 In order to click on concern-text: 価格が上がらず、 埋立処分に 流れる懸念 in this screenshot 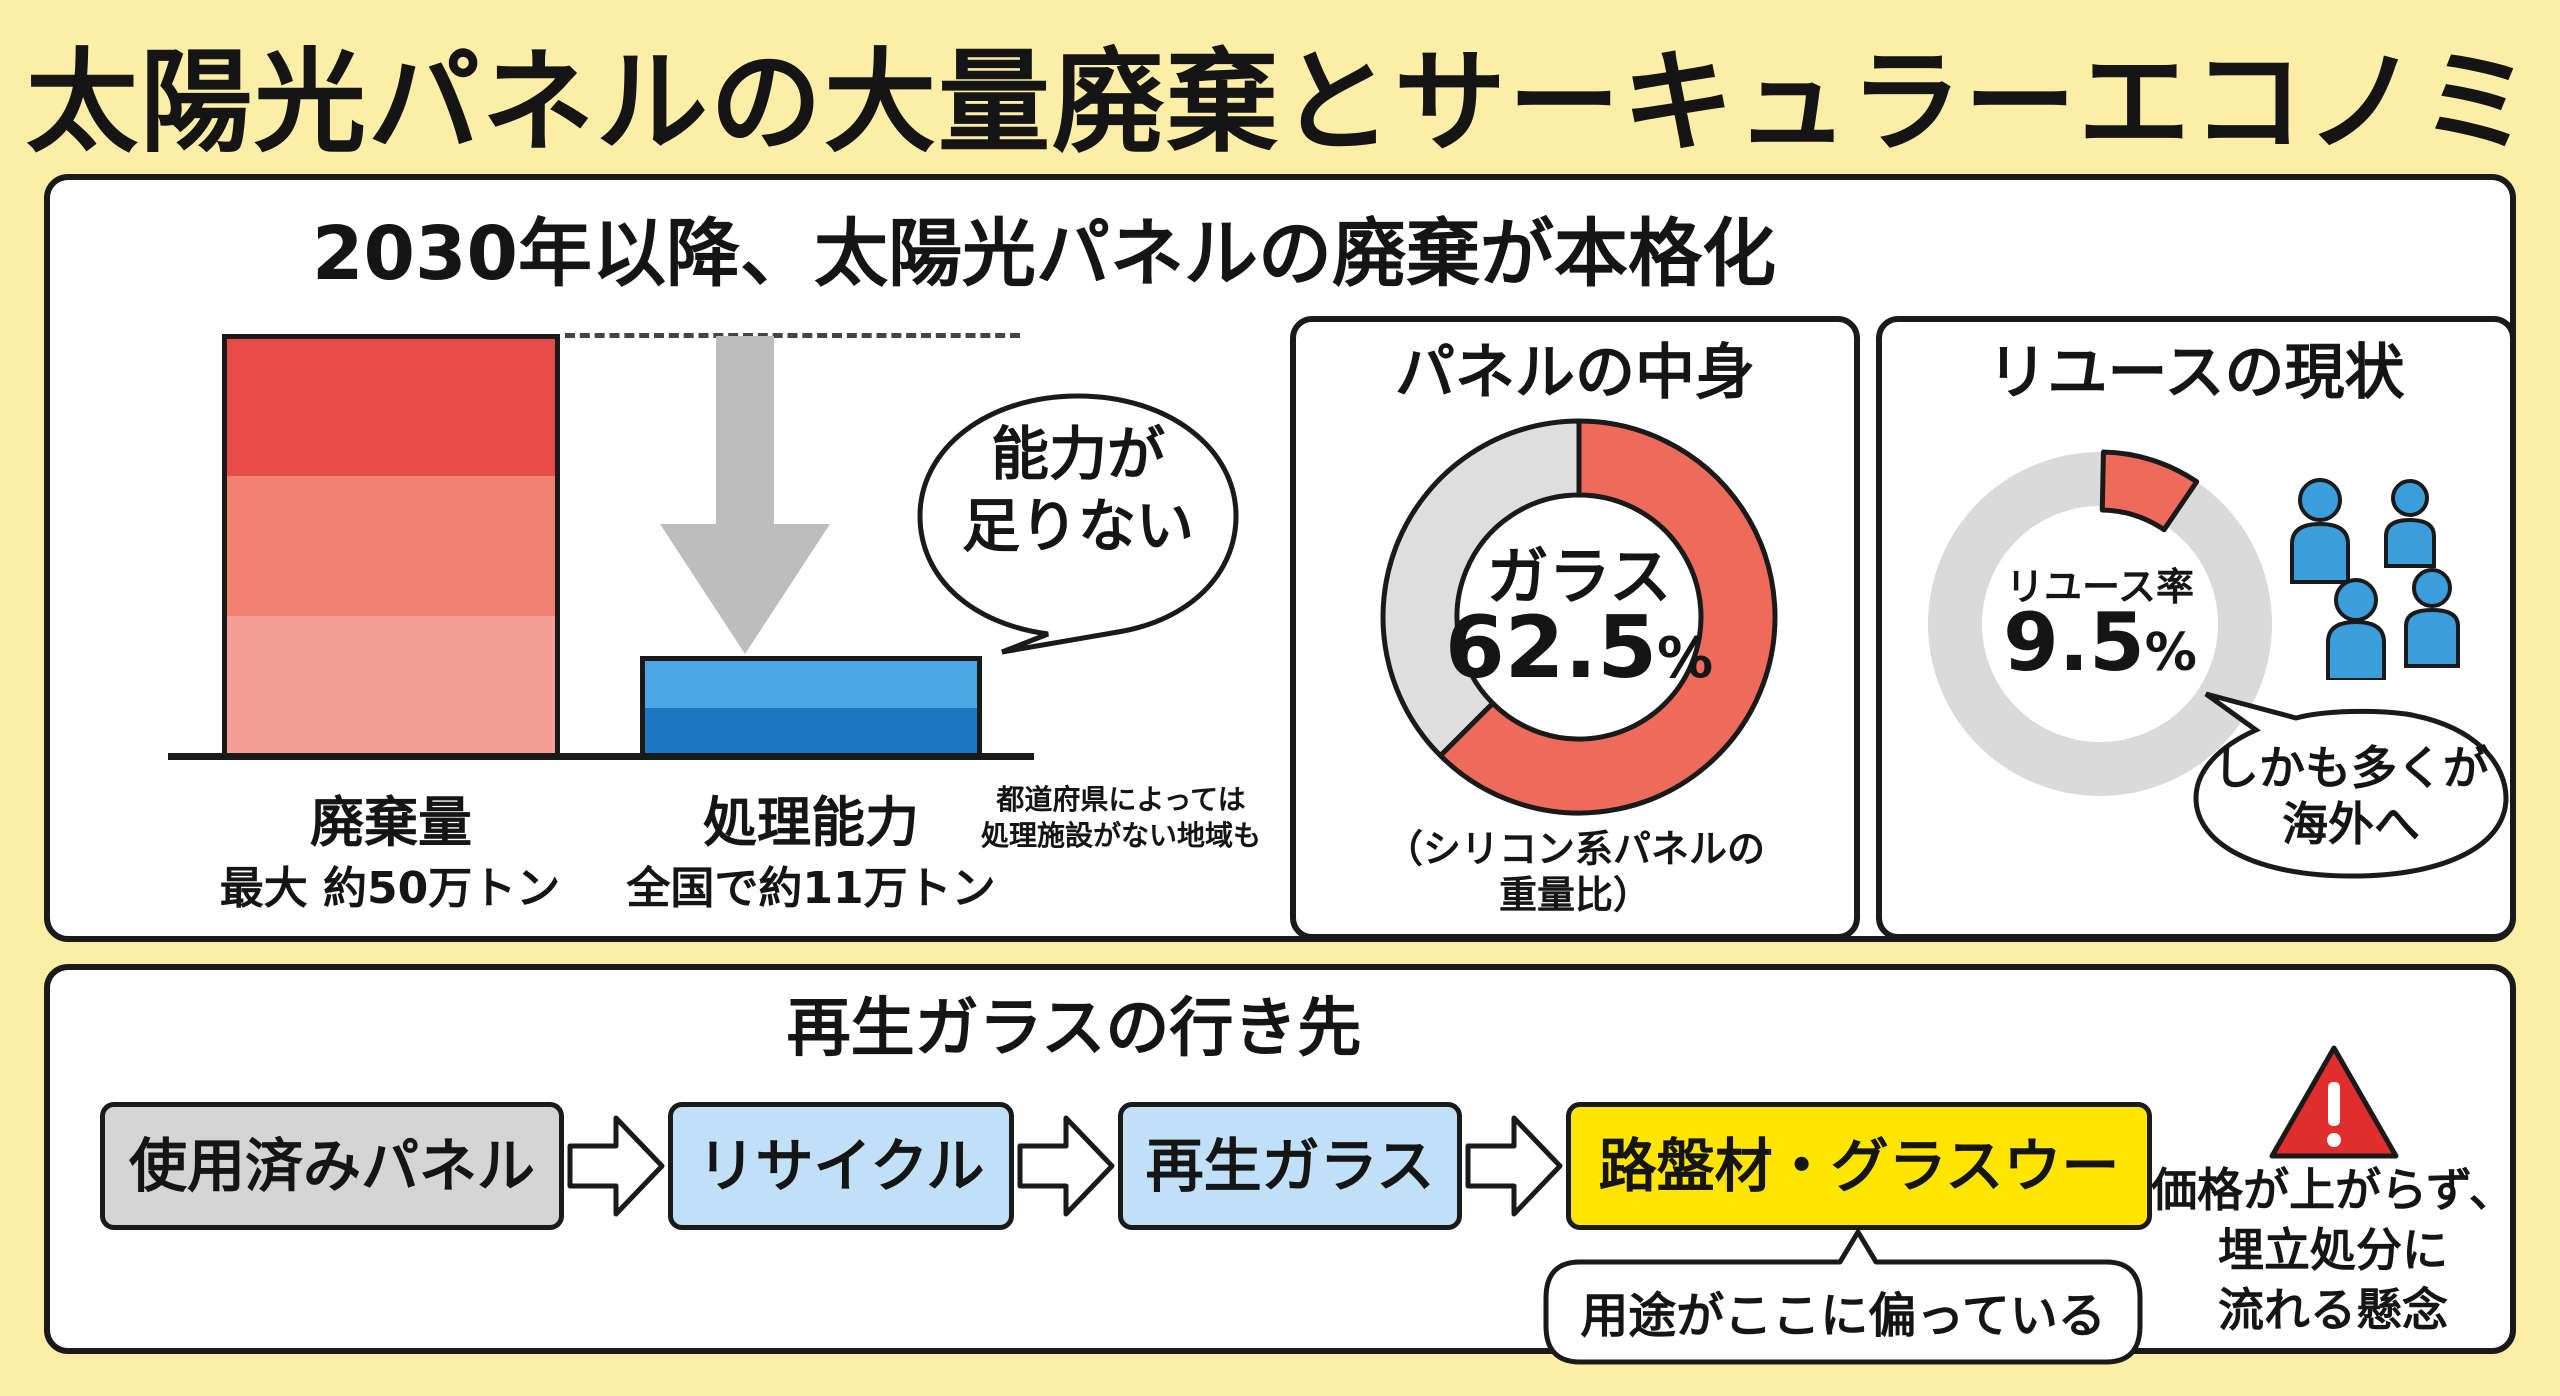, I will do `click(2333, 1250)`.